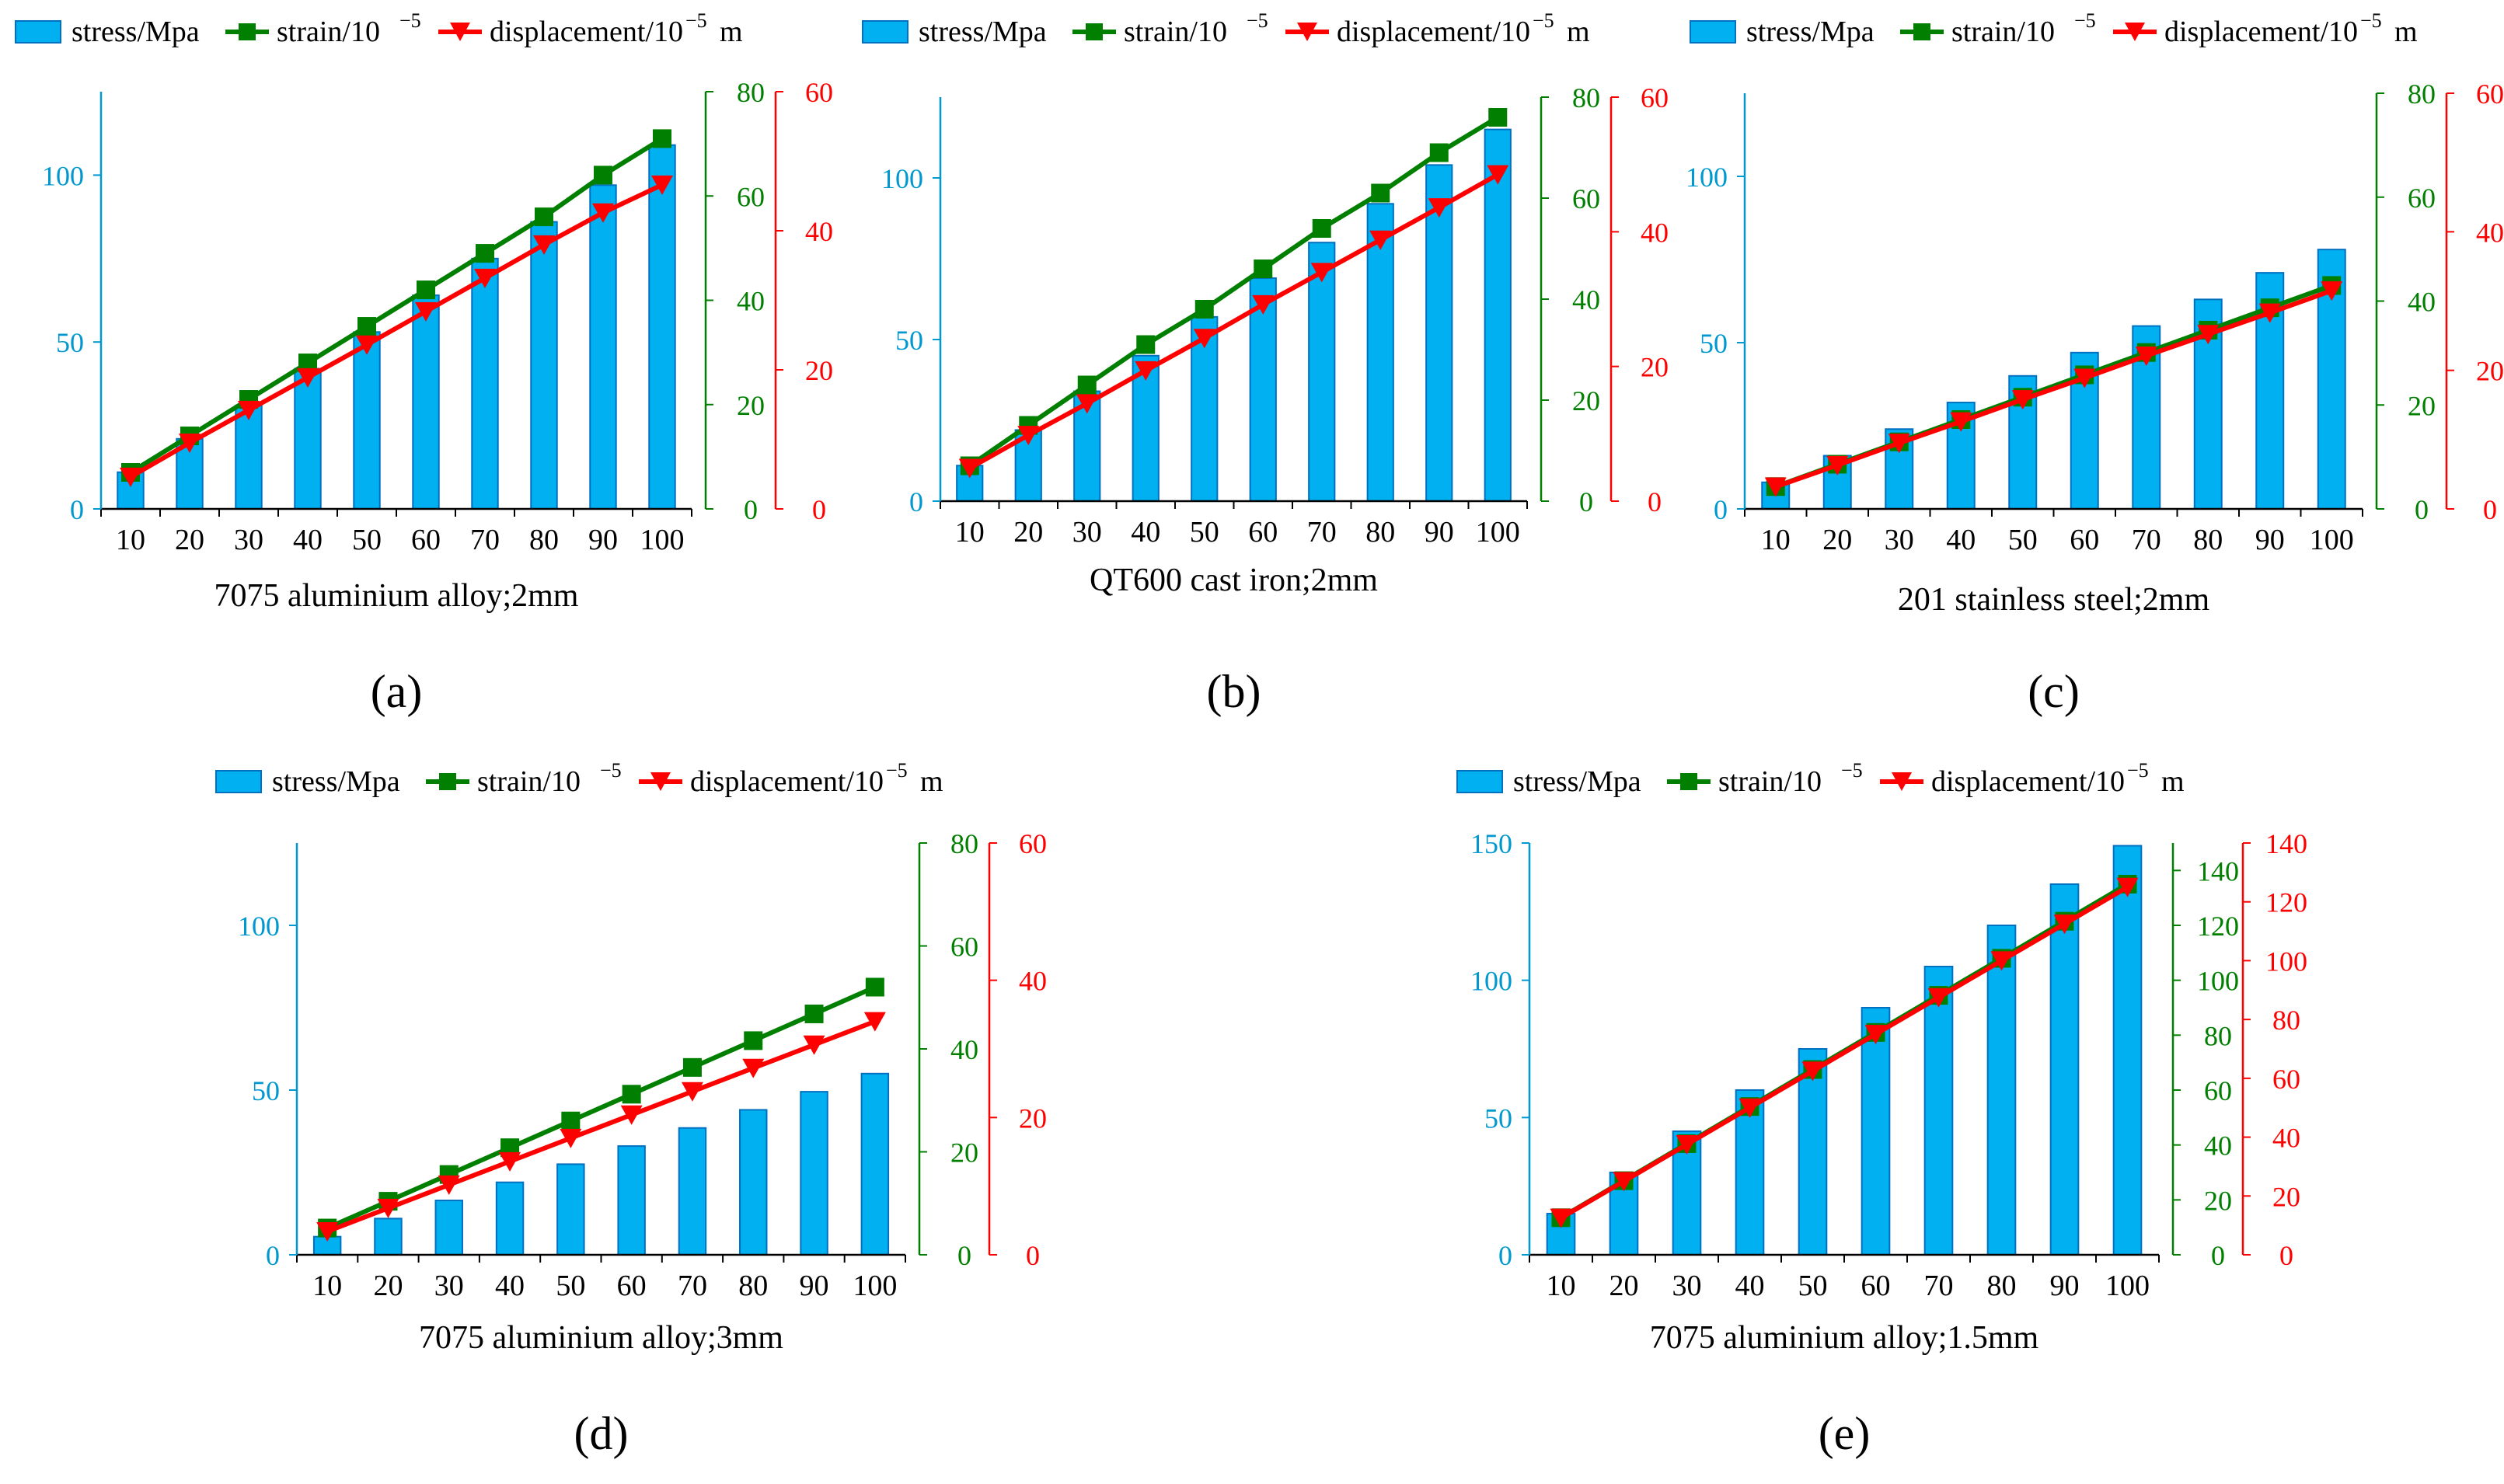 Image resolution: width=2504 pixels, height=1484 pixels. I want to click on strain-tick-label: 120, so click(2218, 926).